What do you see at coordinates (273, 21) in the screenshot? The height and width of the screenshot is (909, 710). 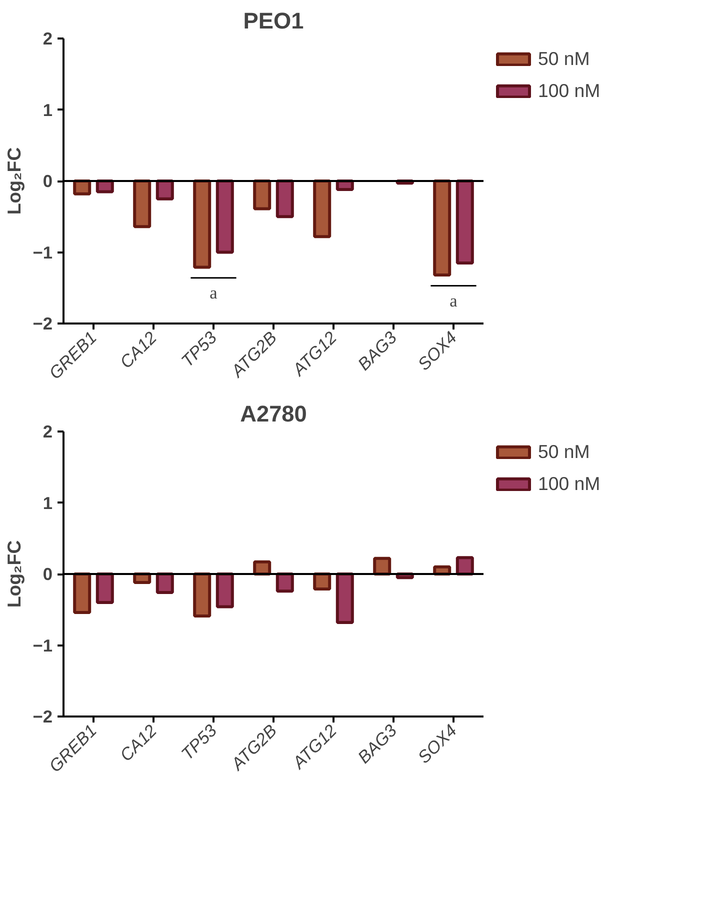 I see `chart-title: PEO1` at bounding box center [273, 21].